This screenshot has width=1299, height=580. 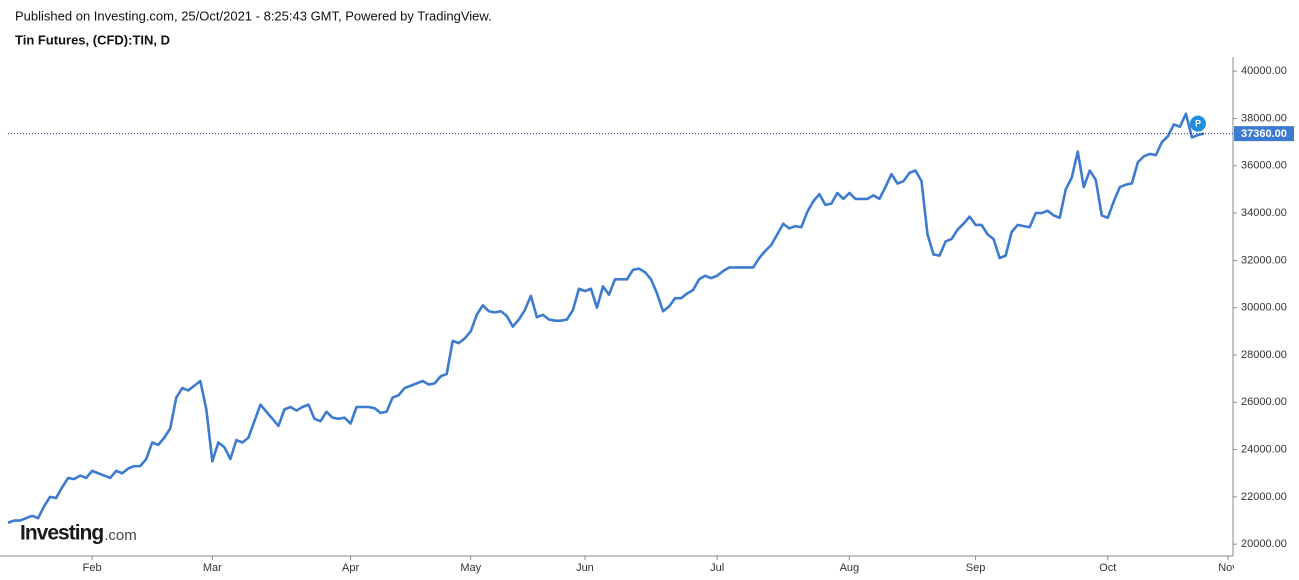 I want to click on x-tick-label: Apr, so click(x=350, y=568).